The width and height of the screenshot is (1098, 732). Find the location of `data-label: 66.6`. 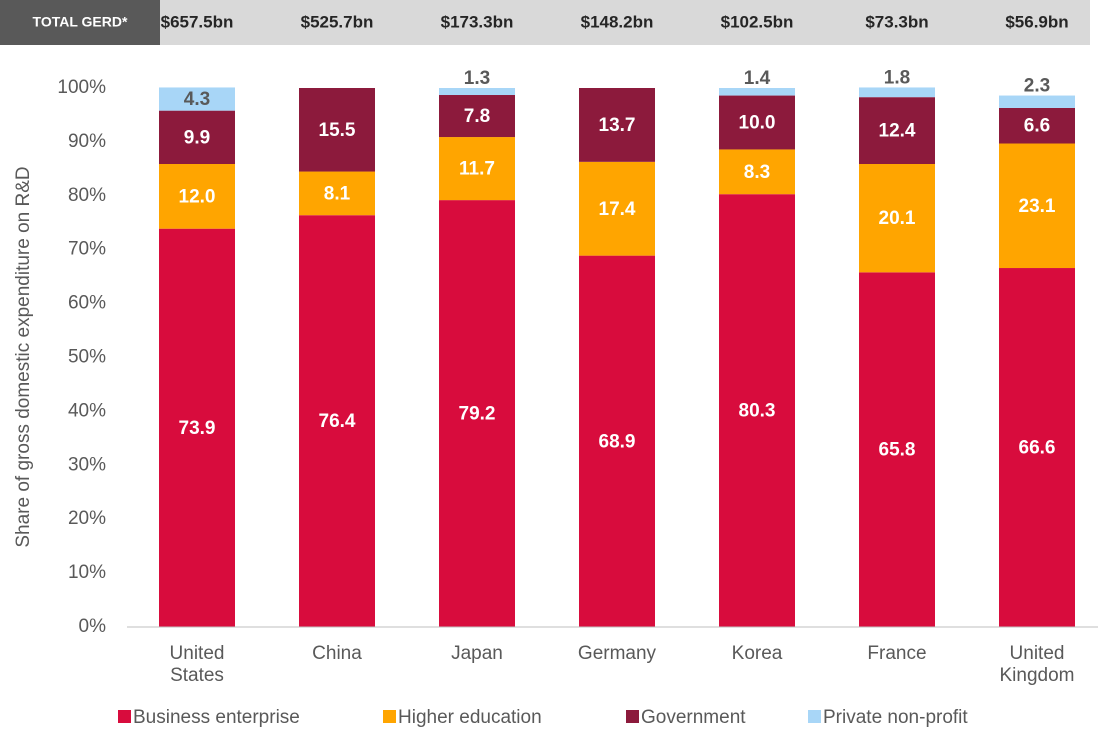

data-label: 66.6 is located at coordinates (1037, 448).